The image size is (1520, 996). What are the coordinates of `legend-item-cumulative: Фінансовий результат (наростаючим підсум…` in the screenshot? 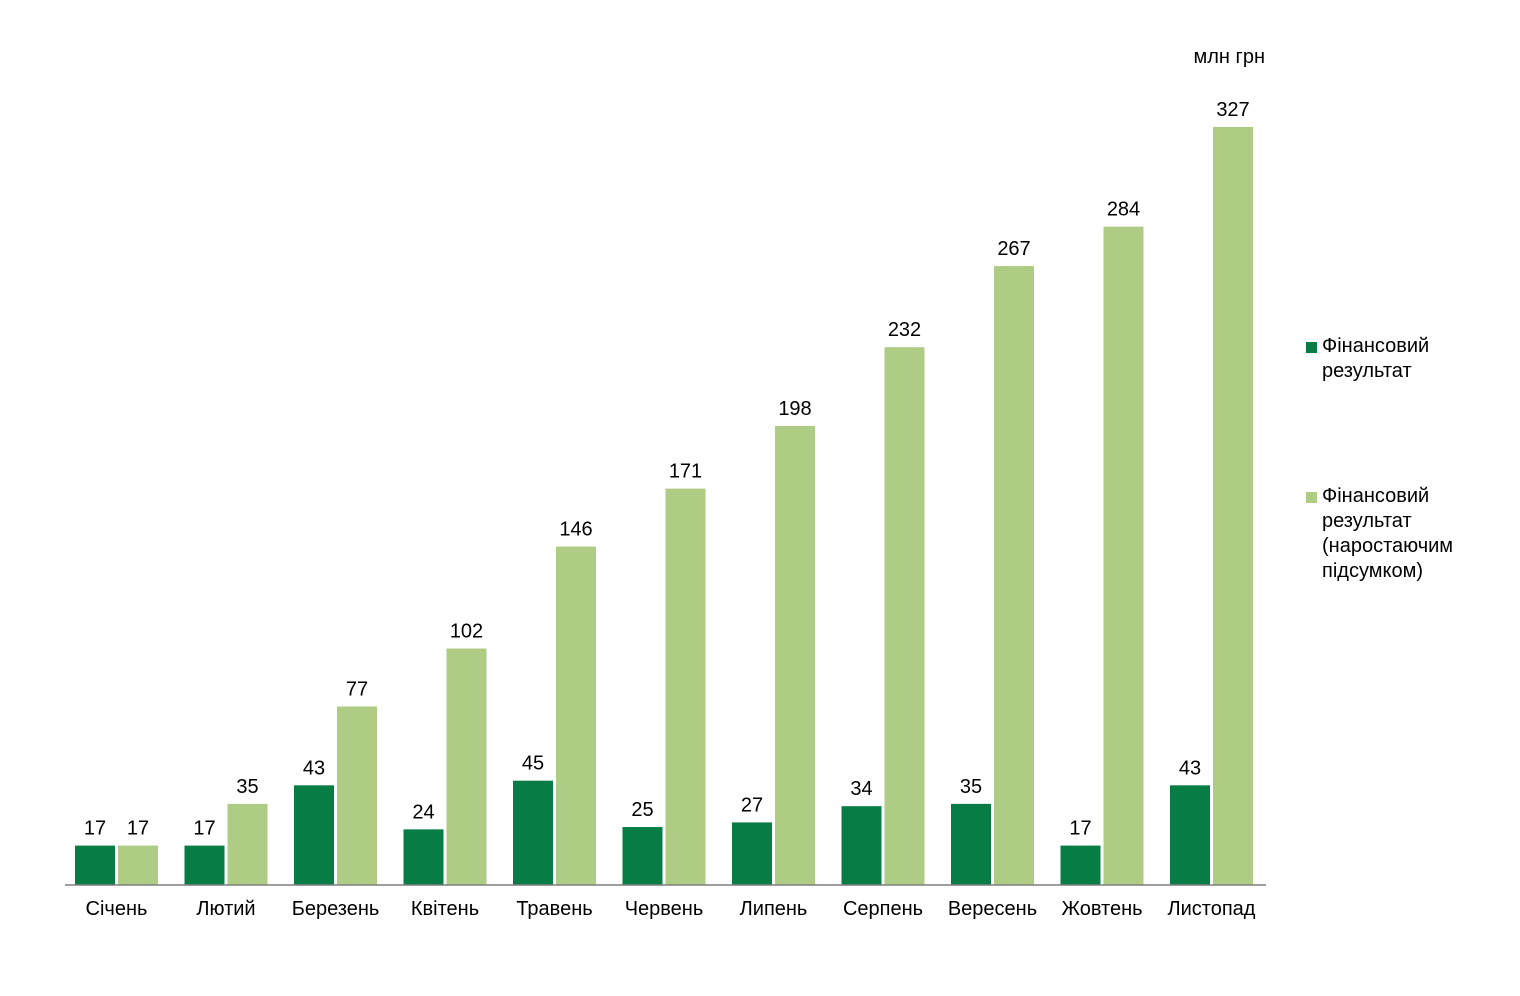 It's located at (1406, 534).